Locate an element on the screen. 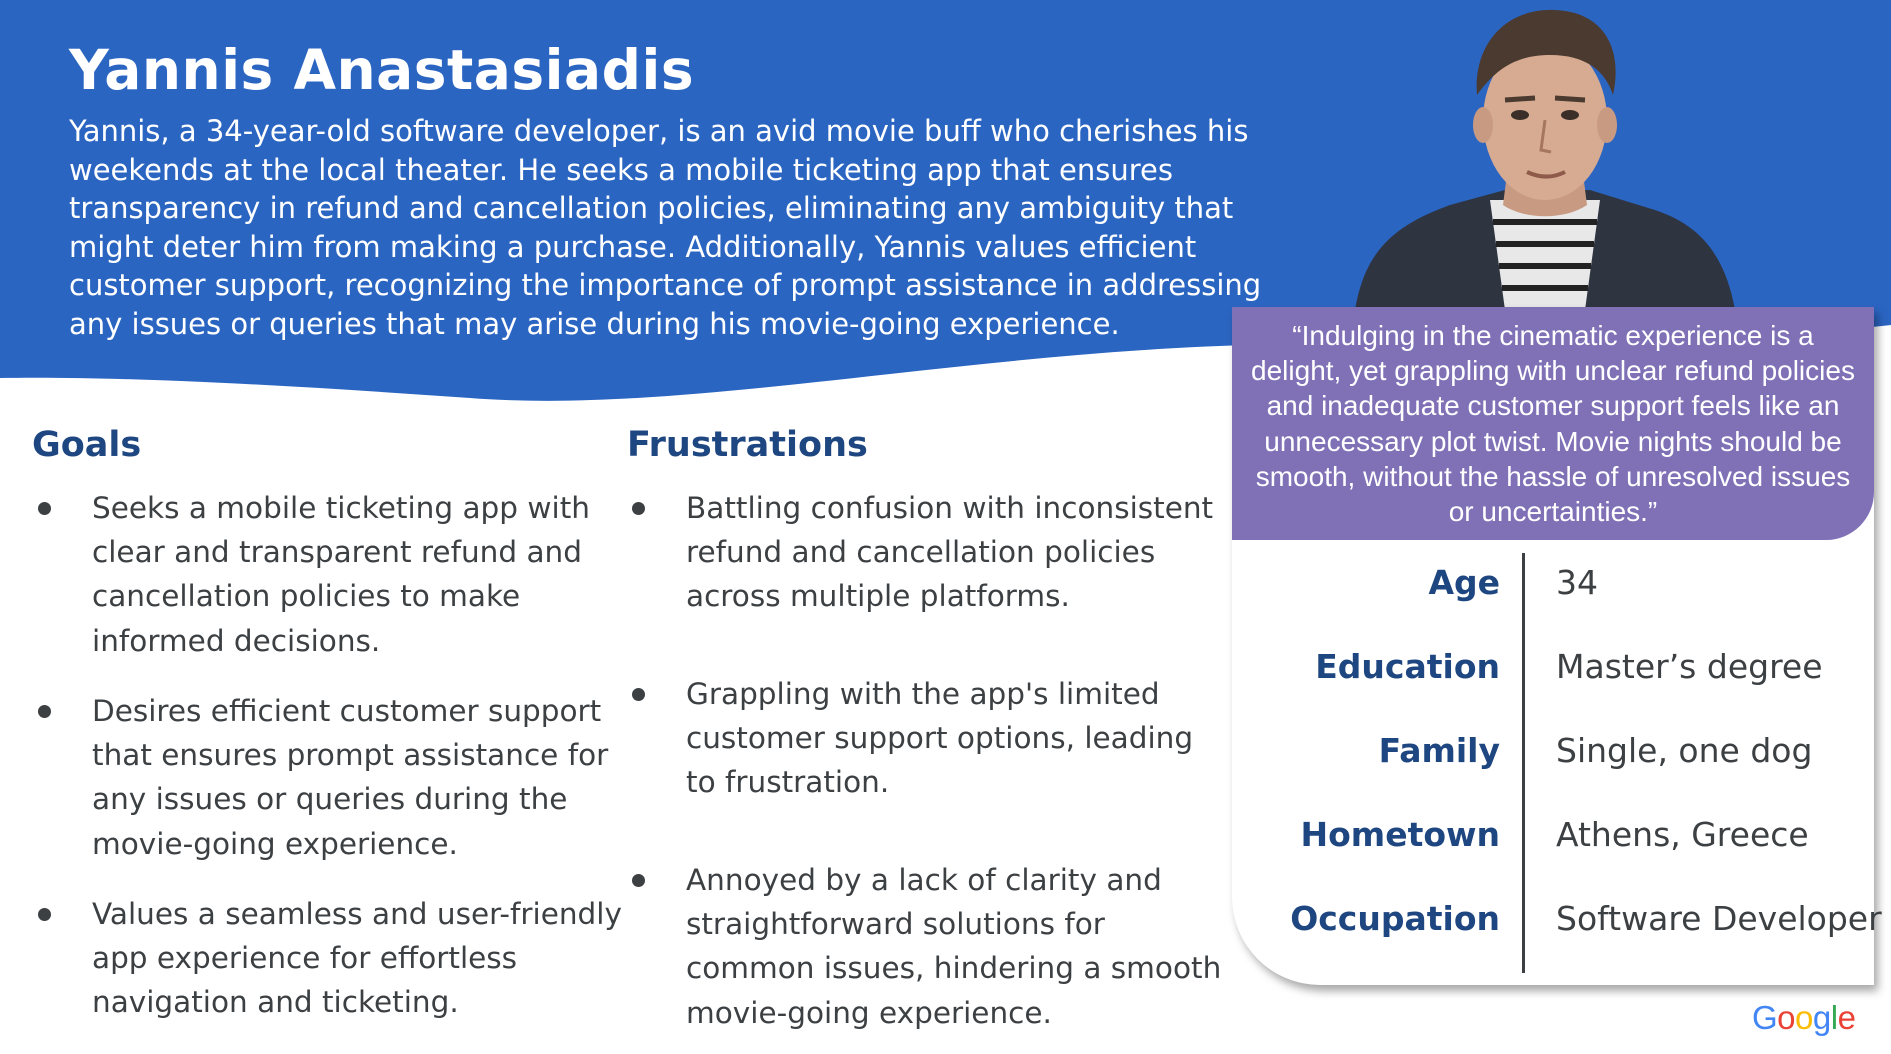 This screenshot has width=1891, height=1054. fact-value-hometown: Athens, Greece is located at coordinates (1682, 834).